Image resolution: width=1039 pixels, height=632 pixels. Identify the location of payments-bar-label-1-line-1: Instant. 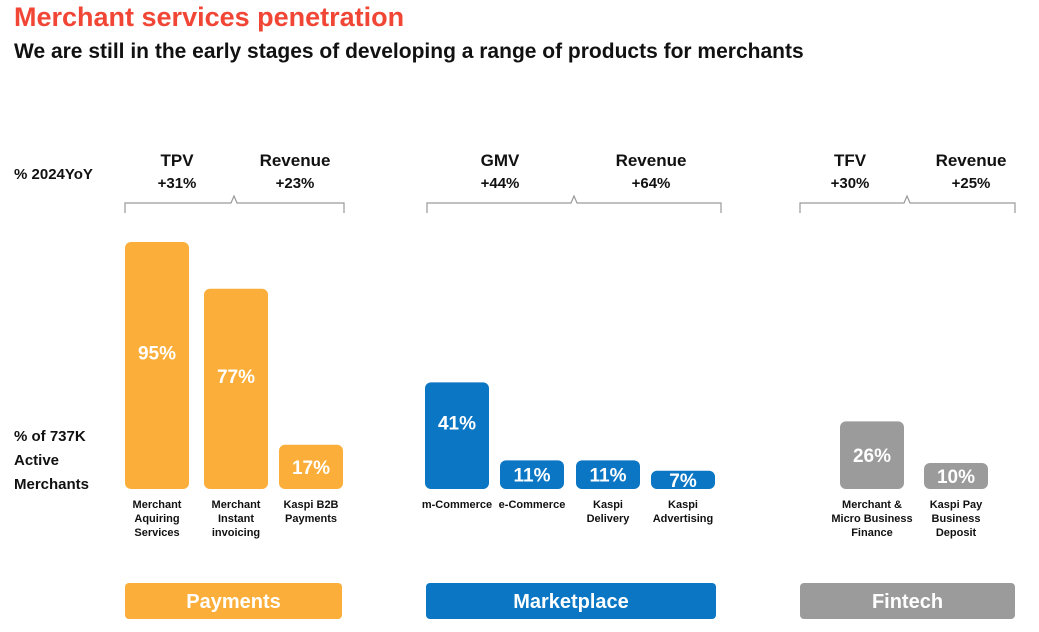
(236, 519).